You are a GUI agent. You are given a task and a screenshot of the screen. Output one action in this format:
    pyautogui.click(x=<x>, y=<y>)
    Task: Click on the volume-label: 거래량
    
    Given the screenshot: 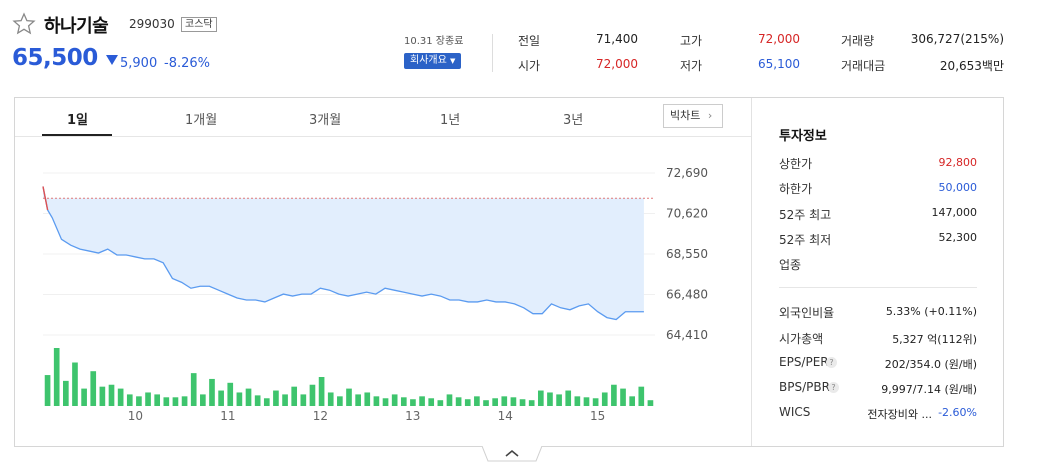 What is the action you would take?
    pyautogui.click(x=858, y=41)
    